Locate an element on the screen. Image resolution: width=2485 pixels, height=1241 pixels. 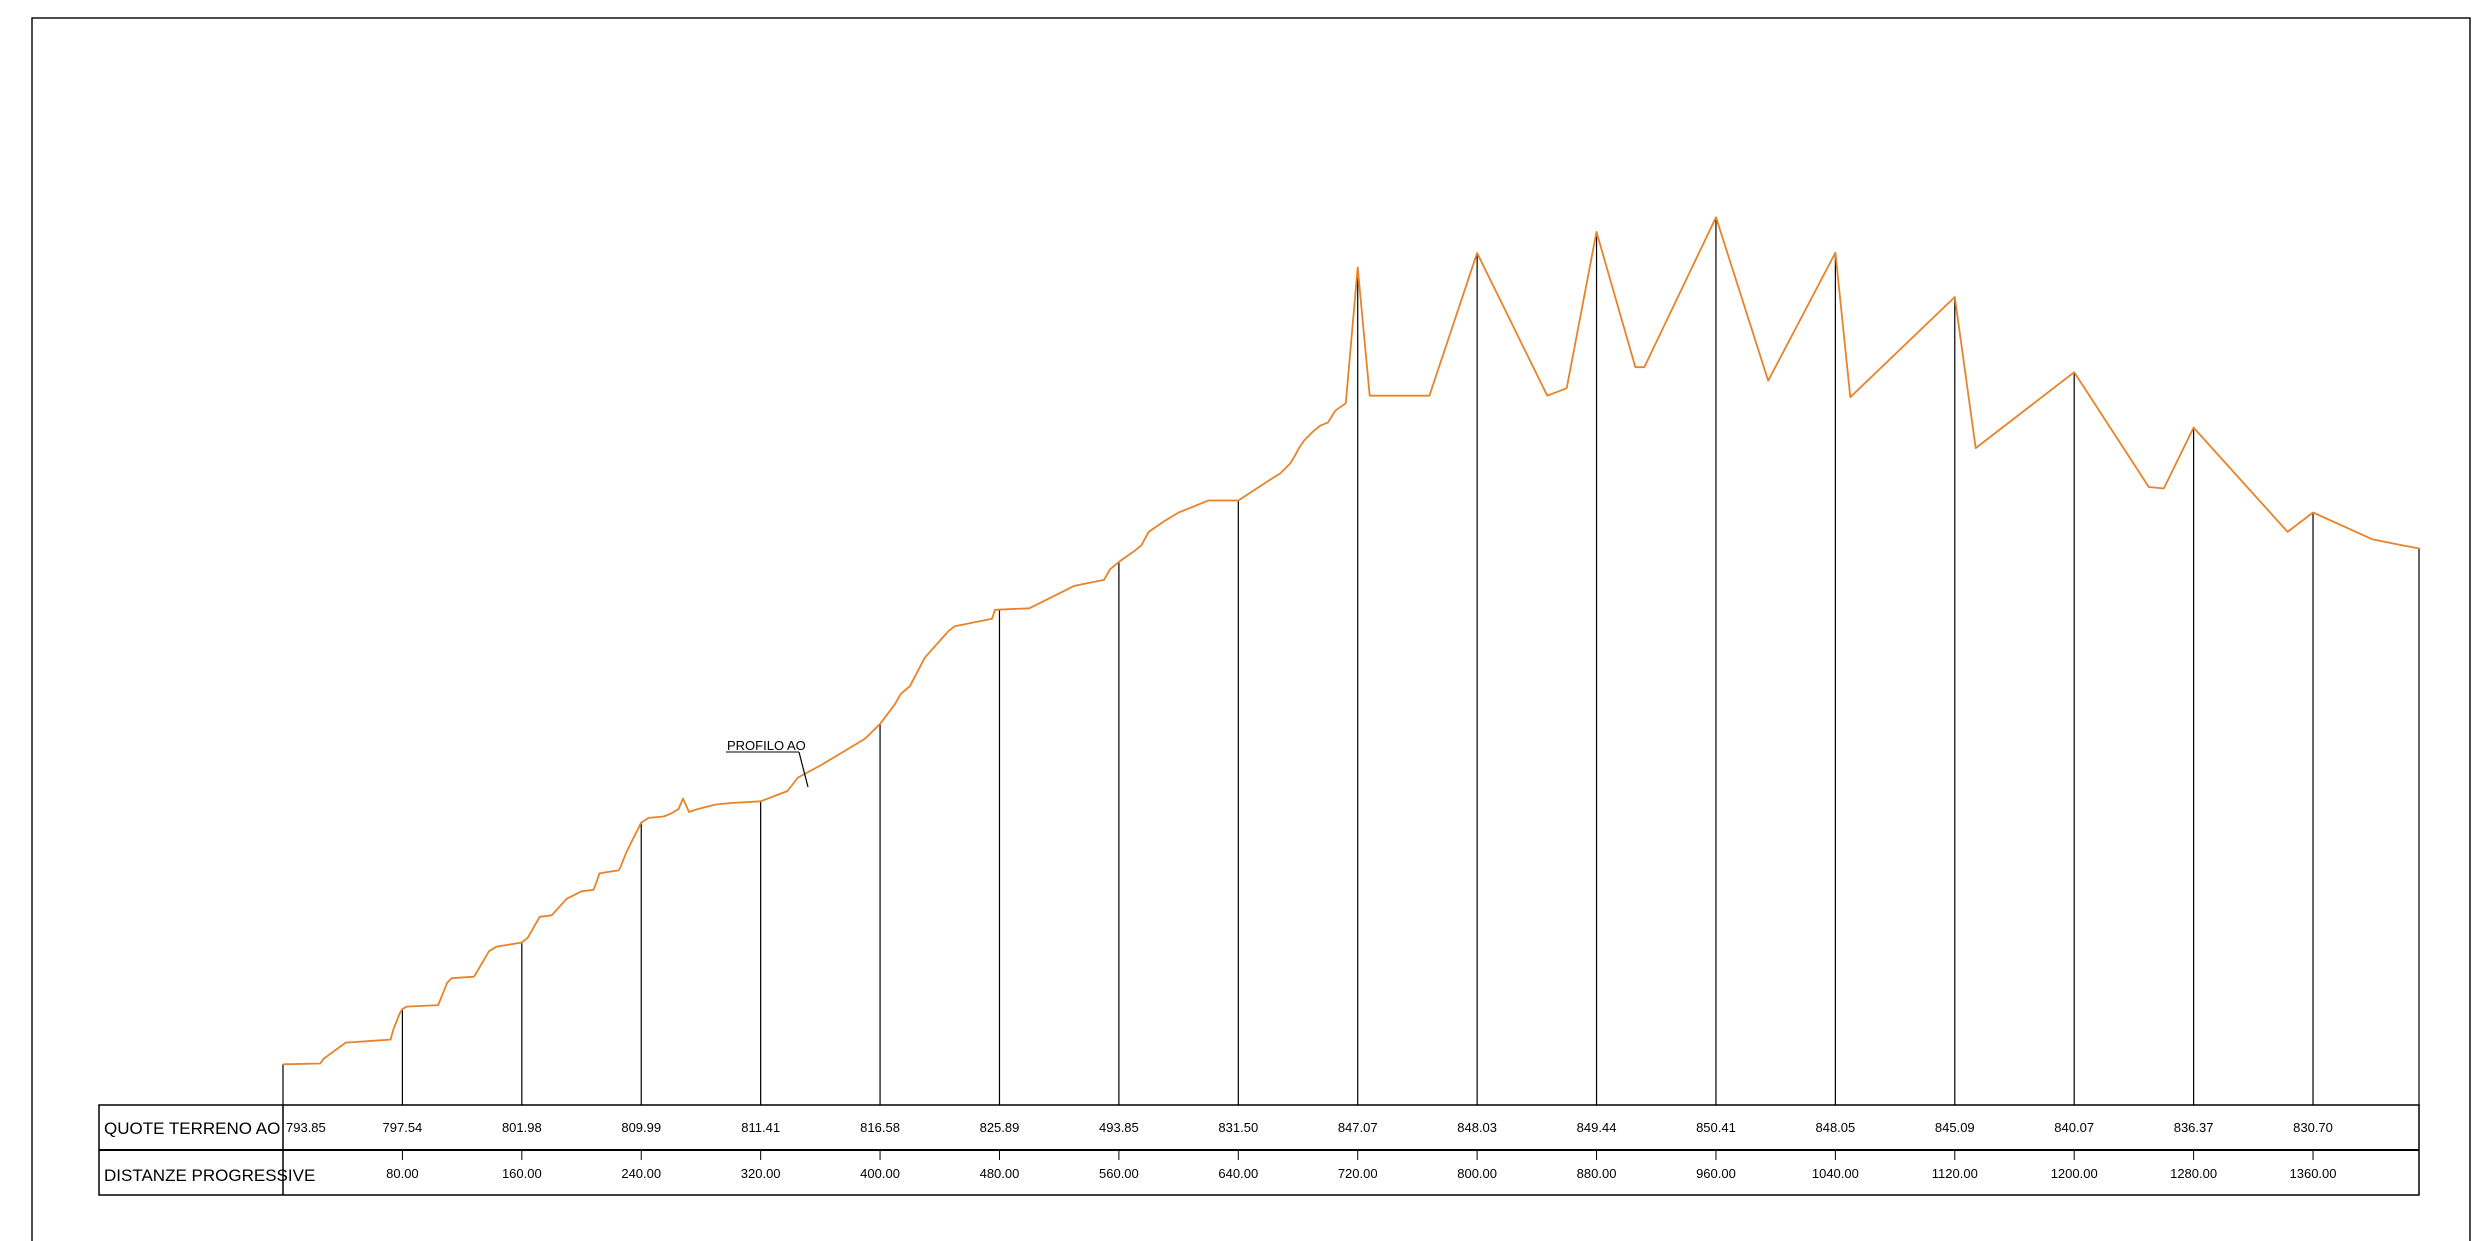
elevation-value: 825.89 is located at coordinates (1000, 1127).